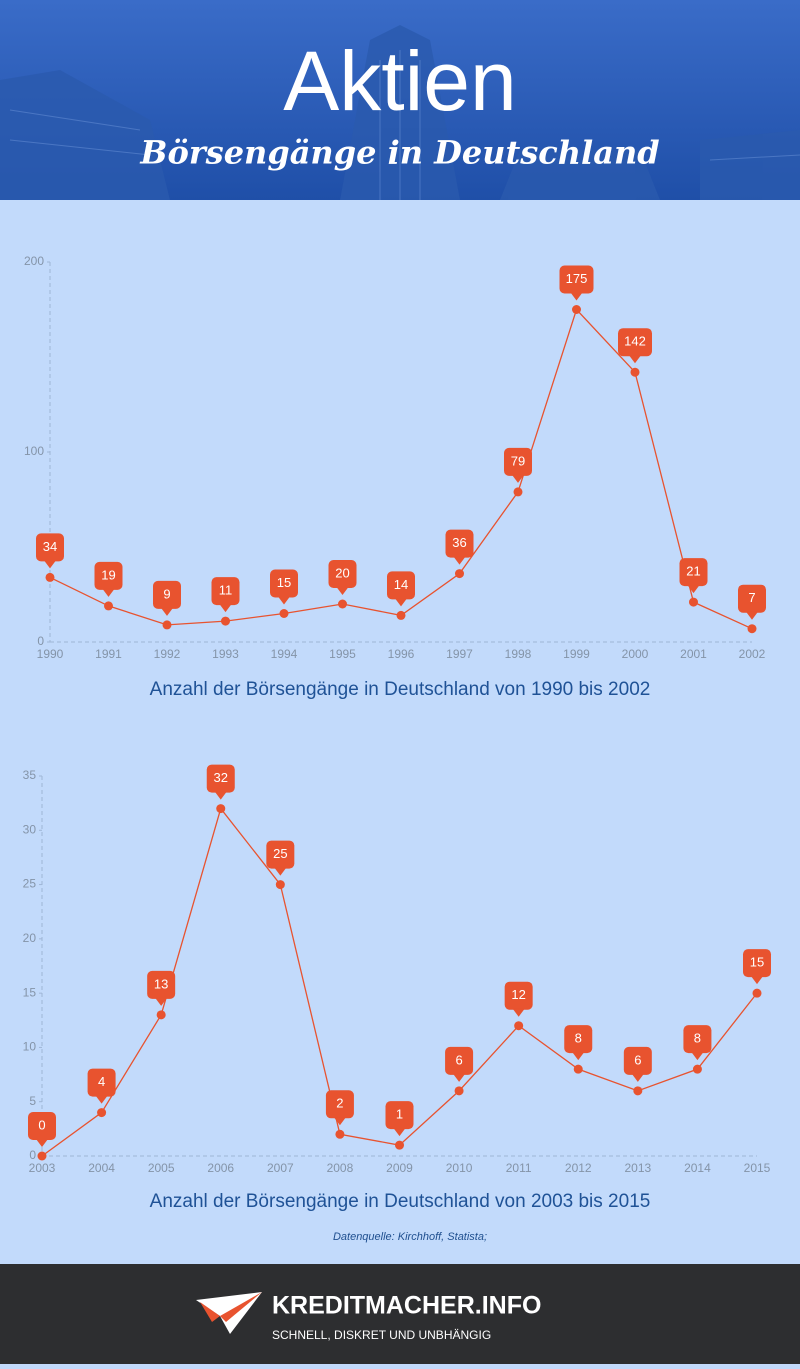  Describe the element at coordinates (519, 1168) in the screenshot. I see `x-tick-label: 2011` at that location.